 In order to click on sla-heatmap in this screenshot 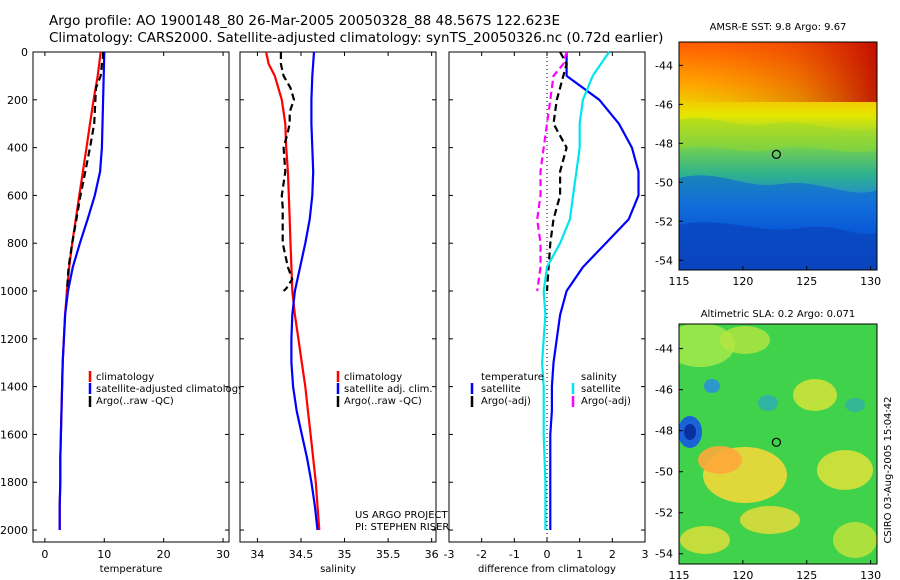, I will do `click(778, 444)`.